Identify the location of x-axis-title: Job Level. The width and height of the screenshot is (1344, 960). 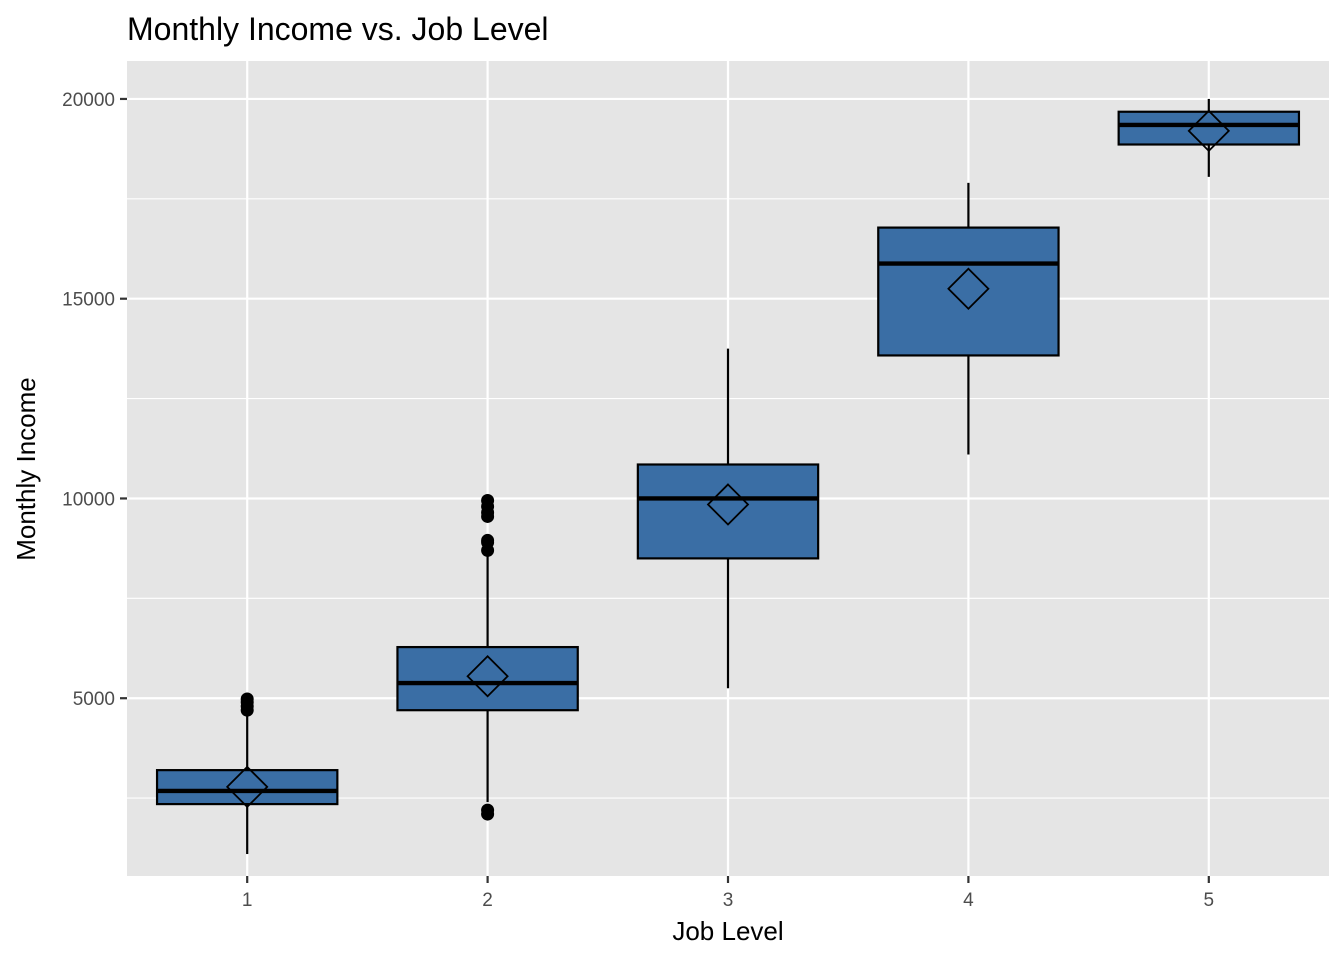
(727, 931).